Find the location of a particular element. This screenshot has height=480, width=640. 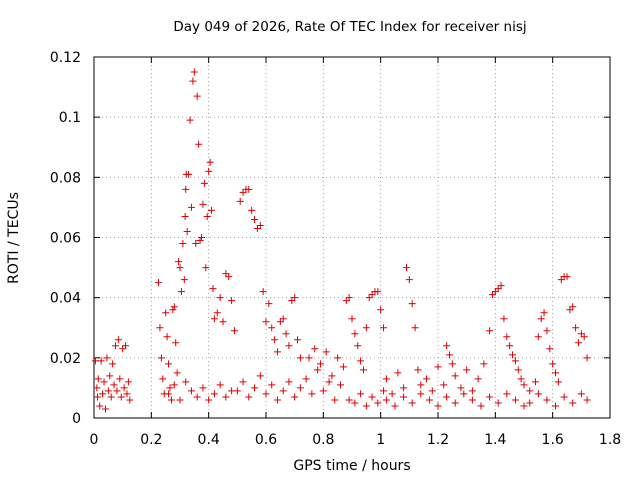

x-tick-label: 0.6 is located at coordinates (266, 440).